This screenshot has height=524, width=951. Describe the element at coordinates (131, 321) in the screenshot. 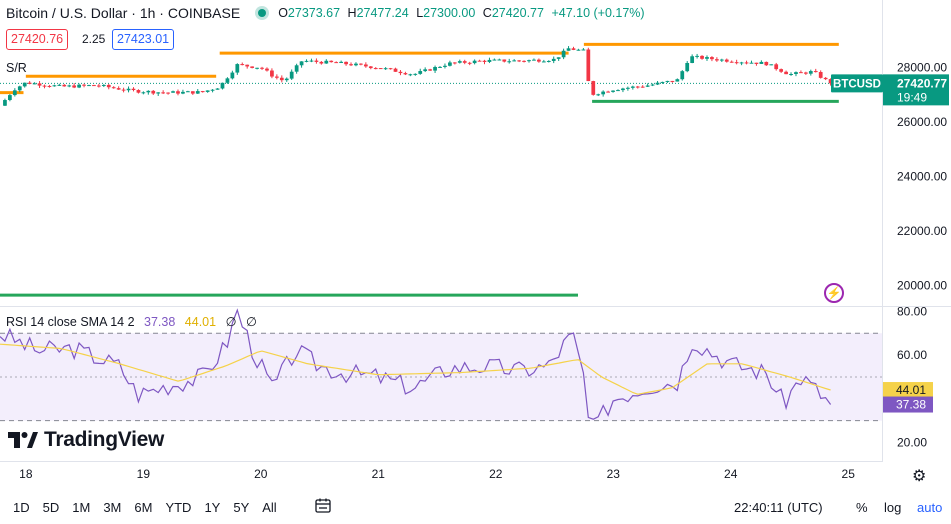

I see `rsi-legend: RSI 14 close SMA 14 2 37.38 44.01 ∅ ∅` at that location.